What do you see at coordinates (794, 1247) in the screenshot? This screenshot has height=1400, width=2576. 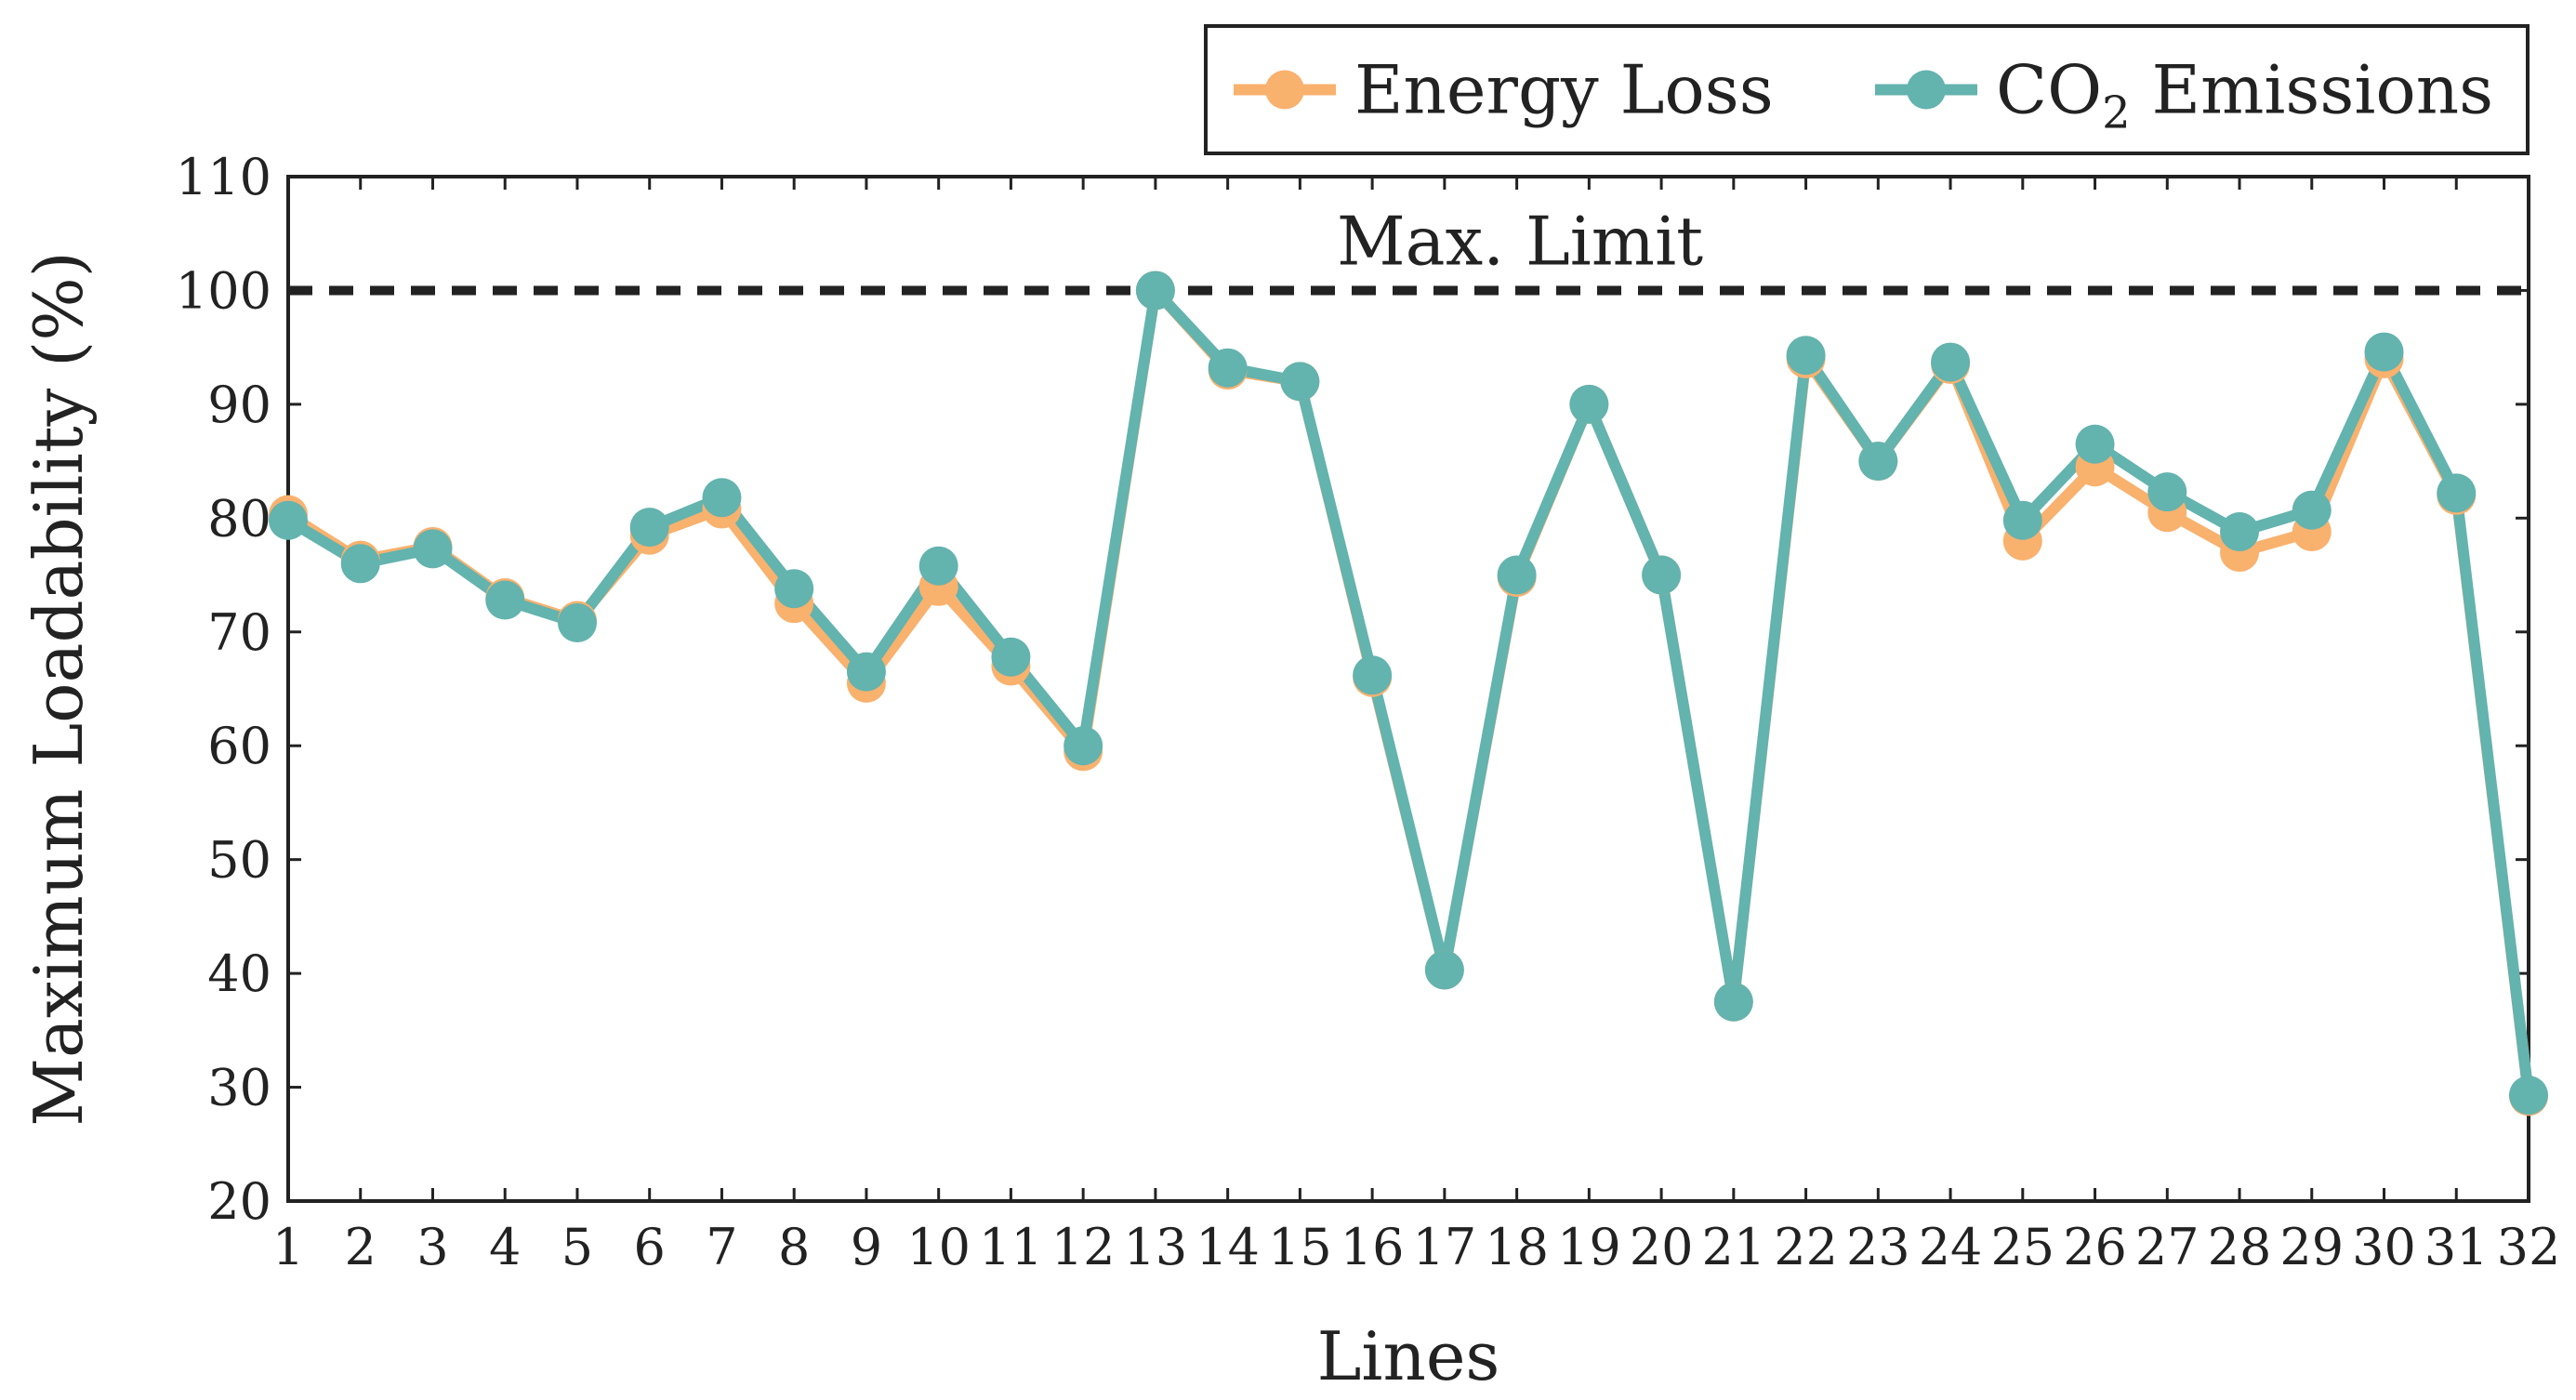 I see `x-tick-label: 8` at bounding box center [794, 1247].